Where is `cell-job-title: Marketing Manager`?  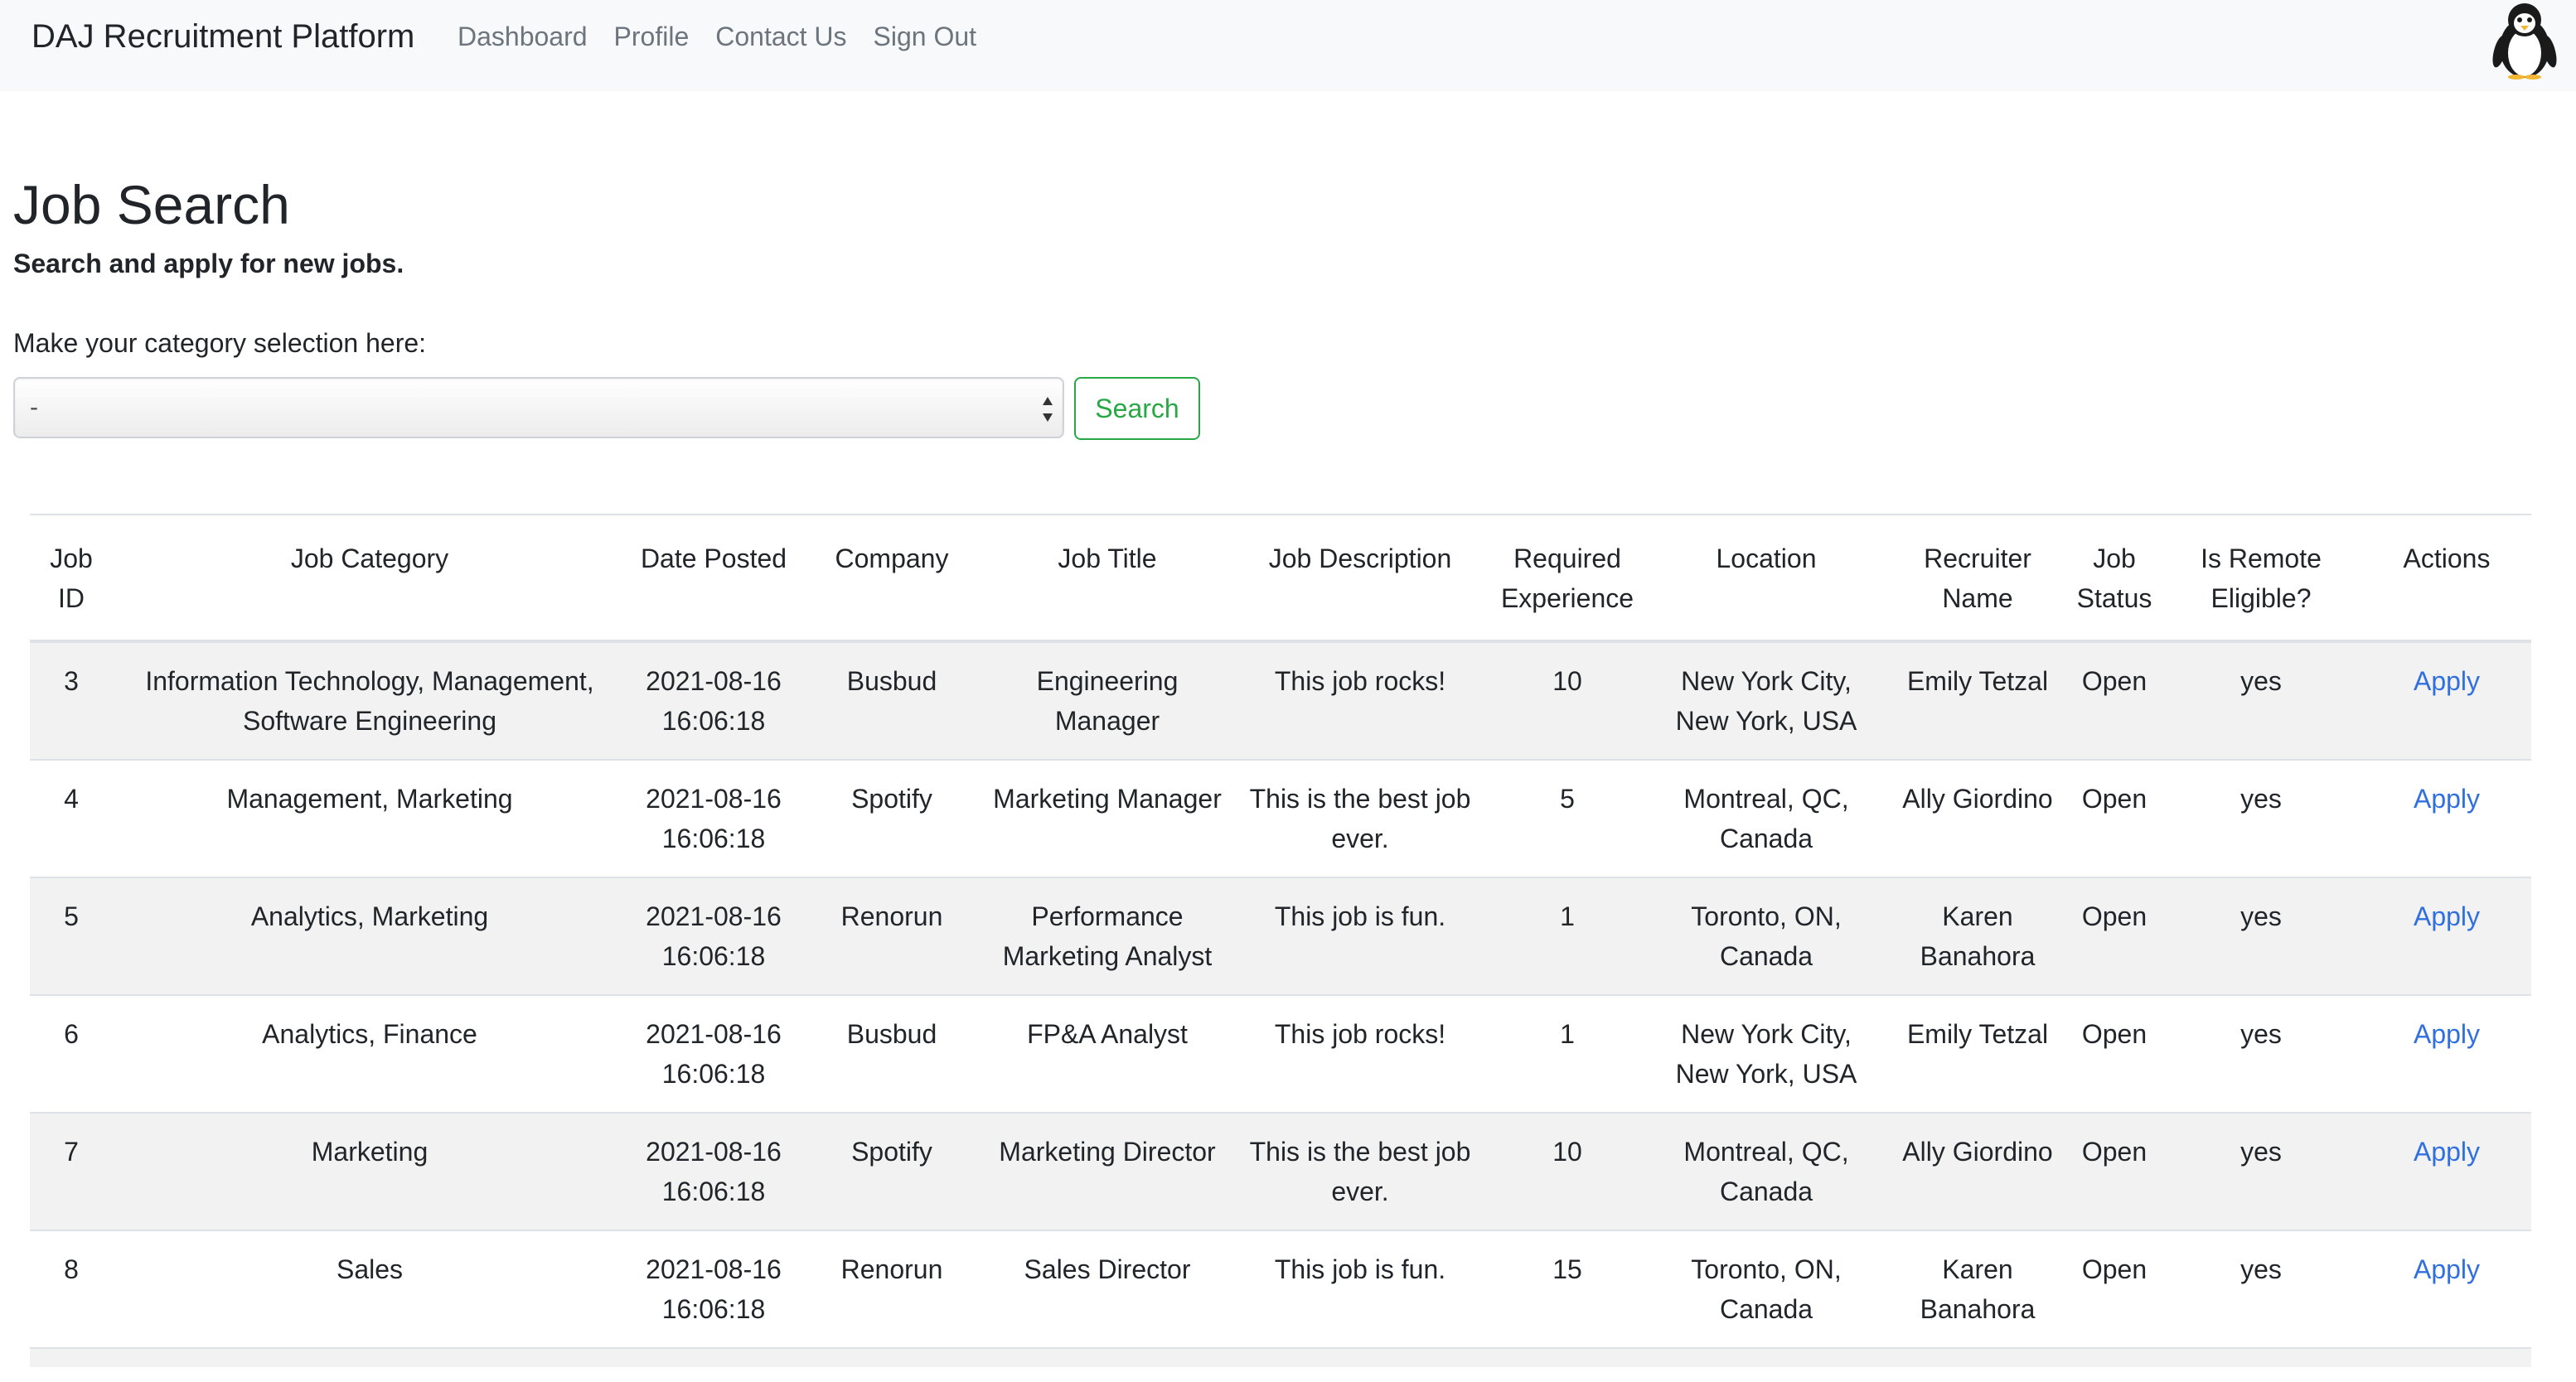
cell-job-title: Marketing Manager is located at coordinates (1107, 818).